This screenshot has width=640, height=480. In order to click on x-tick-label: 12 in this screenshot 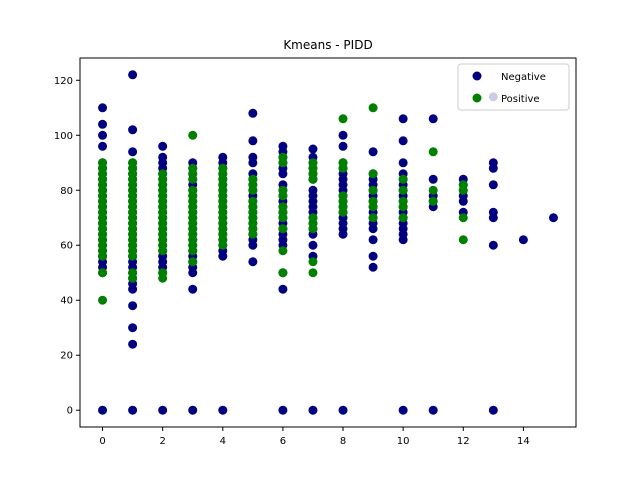, I will do `click(463, 441)`.